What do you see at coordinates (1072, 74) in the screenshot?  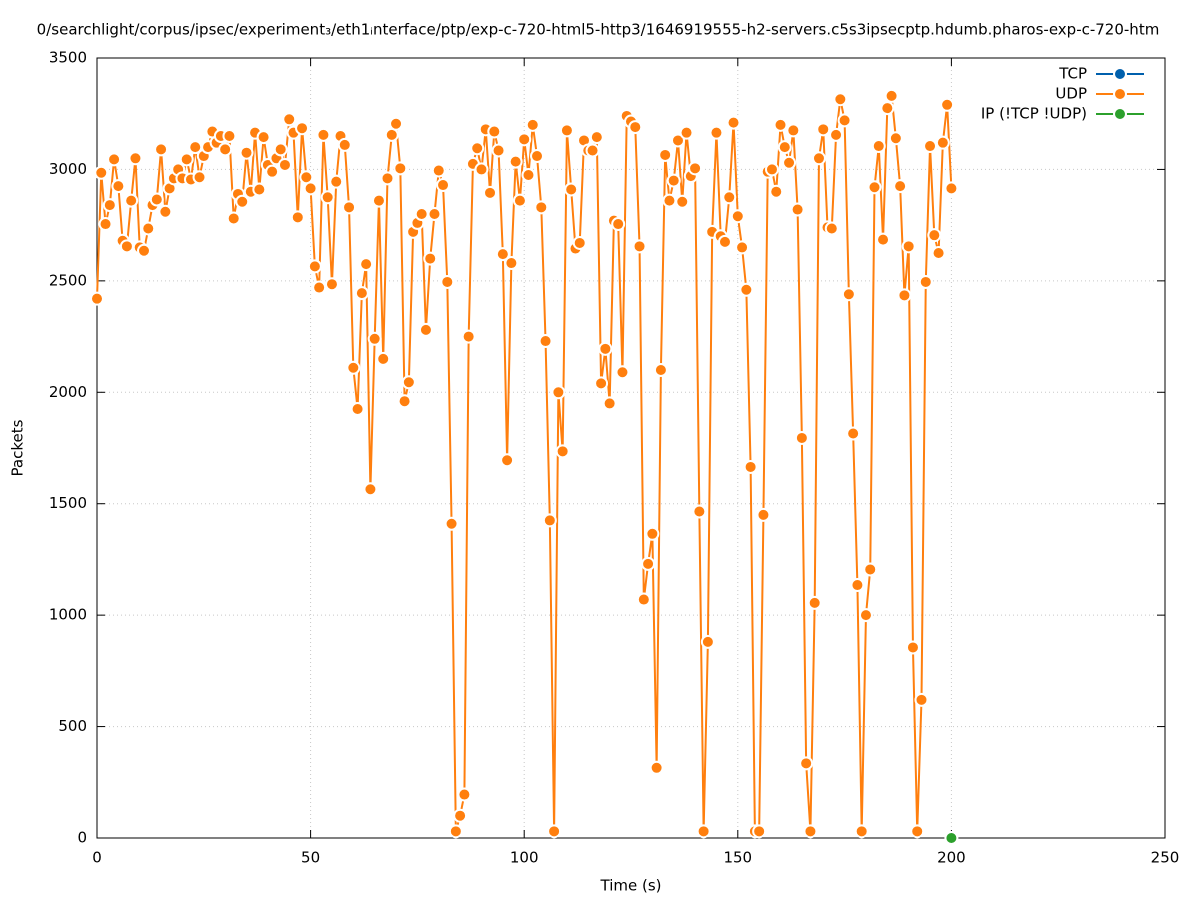 I see `legend-label: TCP` at bounding box center [1072, 74].